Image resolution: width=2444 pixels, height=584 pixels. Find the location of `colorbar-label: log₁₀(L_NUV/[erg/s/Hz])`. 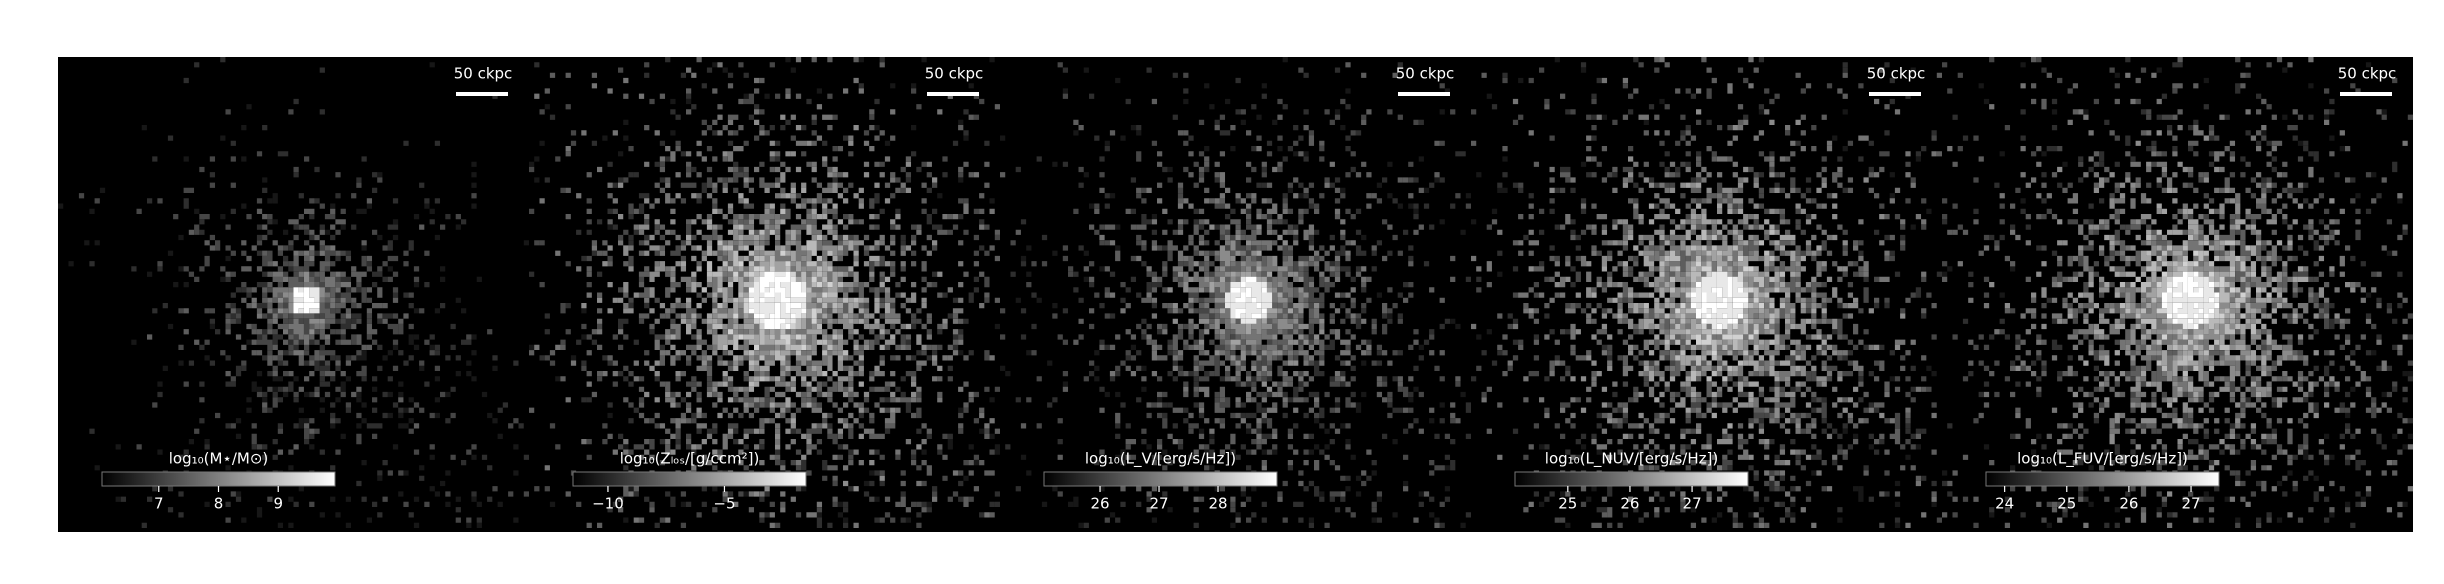

colorbar-label: log₁₀(L_NUV/[erg/s/Hz]) is located at coordinates (1631, 459).